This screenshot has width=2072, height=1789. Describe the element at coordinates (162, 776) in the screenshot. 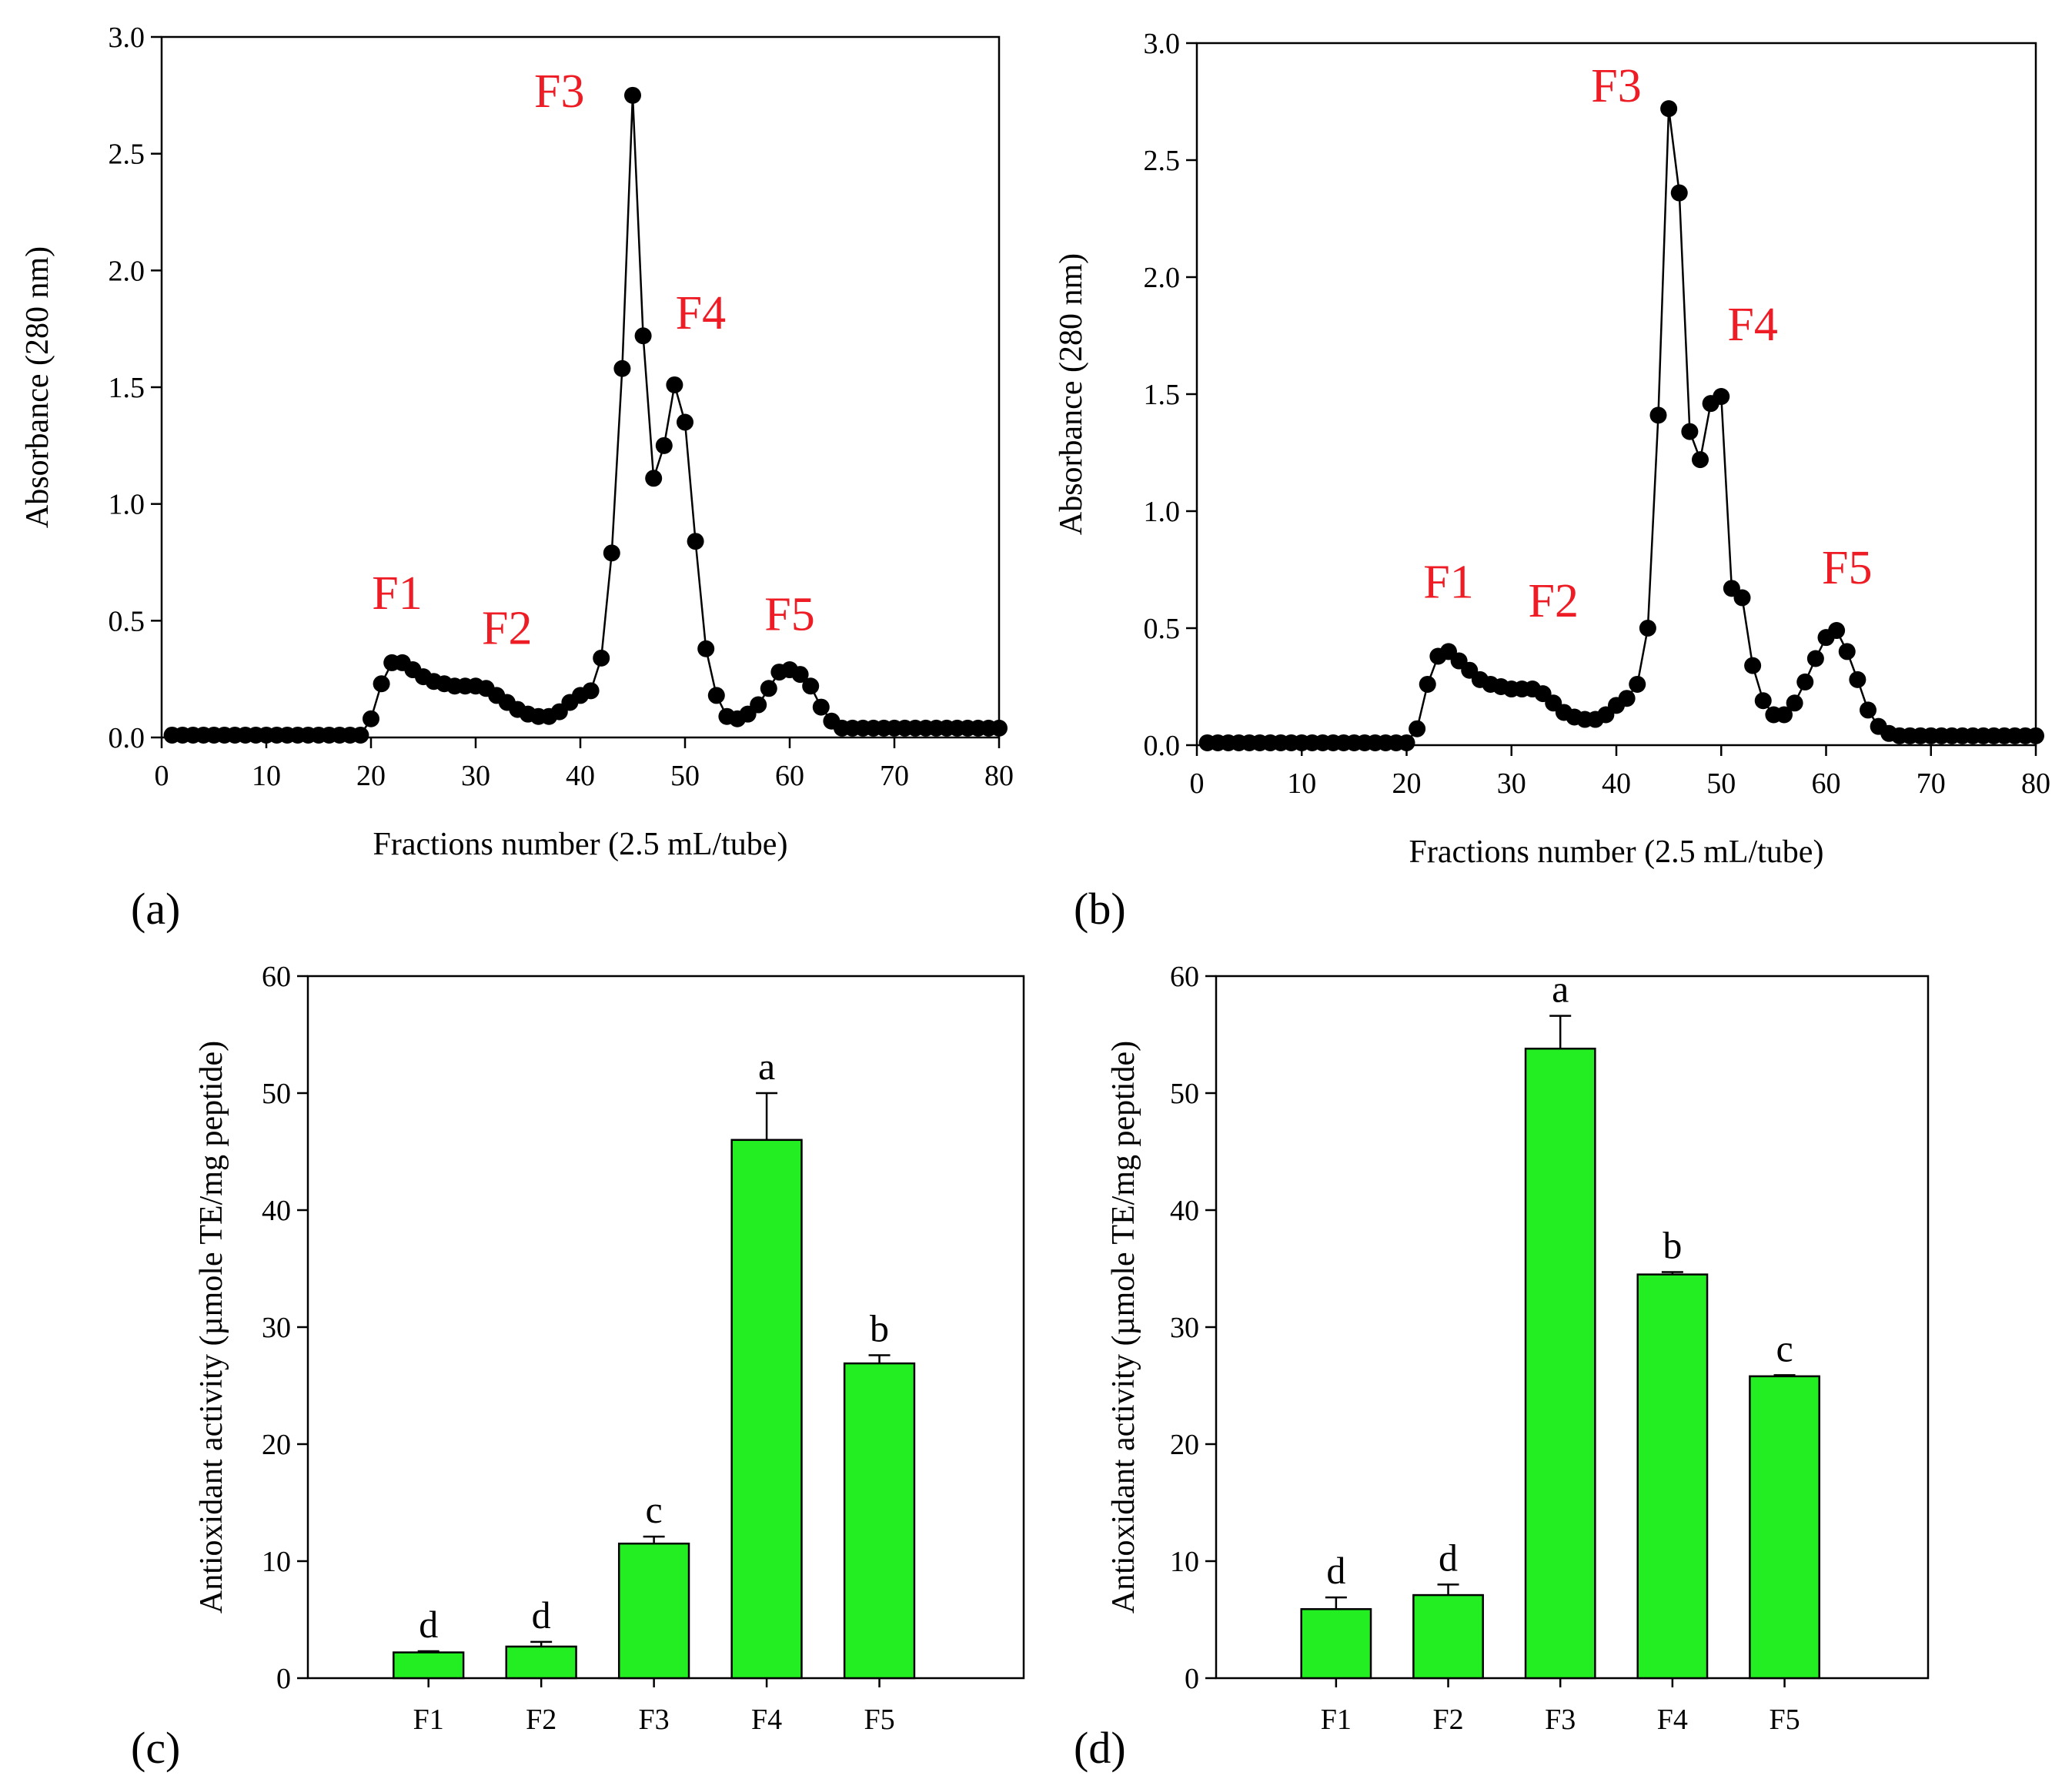

I see `x-tick-label: 0` at that location.